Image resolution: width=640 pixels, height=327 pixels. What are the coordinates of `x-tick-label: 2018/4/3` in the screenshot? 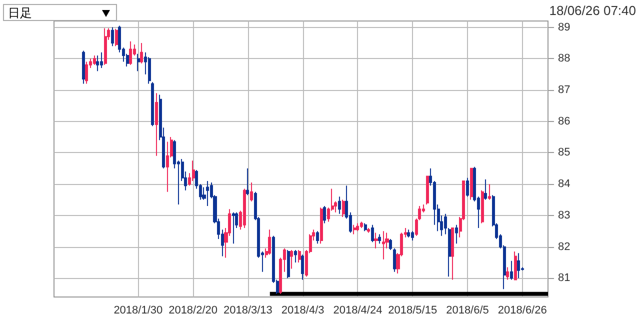 It's located at (302, 310).